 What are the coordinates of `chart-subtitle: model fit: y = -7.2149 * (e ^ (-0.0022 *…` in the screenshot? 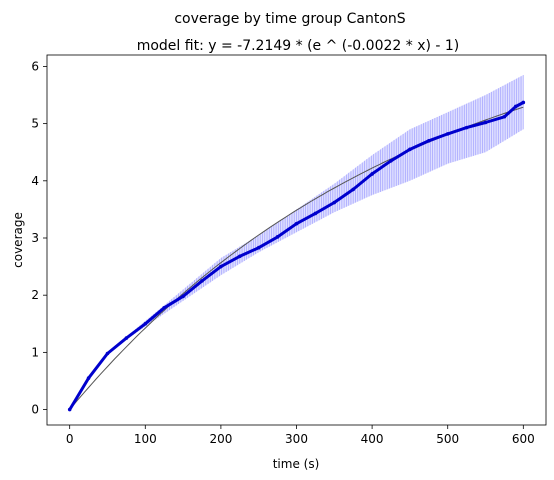 It's located at (298, 46).